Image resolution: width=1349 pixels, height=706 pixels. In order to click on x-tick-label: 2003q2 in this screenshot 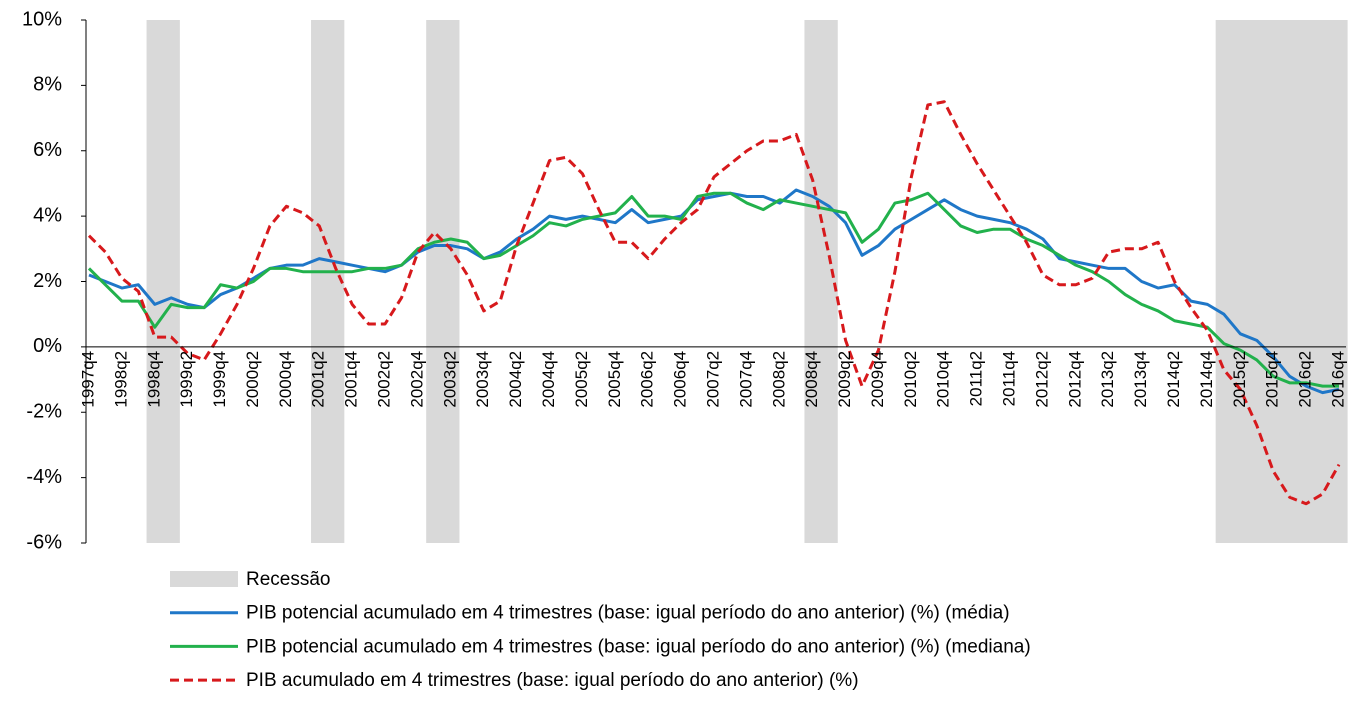, I will do `click(449, 379)`.